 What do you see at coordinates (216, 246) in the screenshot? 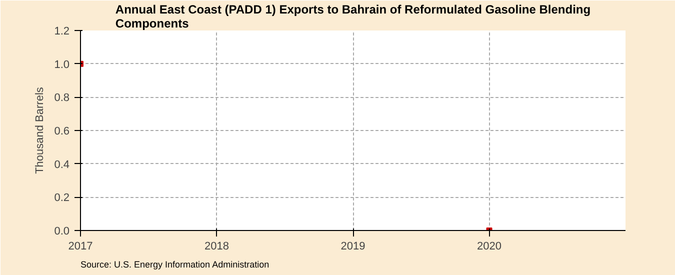
I see `x-tick-label: 2018` at bounding box center [216, 246].